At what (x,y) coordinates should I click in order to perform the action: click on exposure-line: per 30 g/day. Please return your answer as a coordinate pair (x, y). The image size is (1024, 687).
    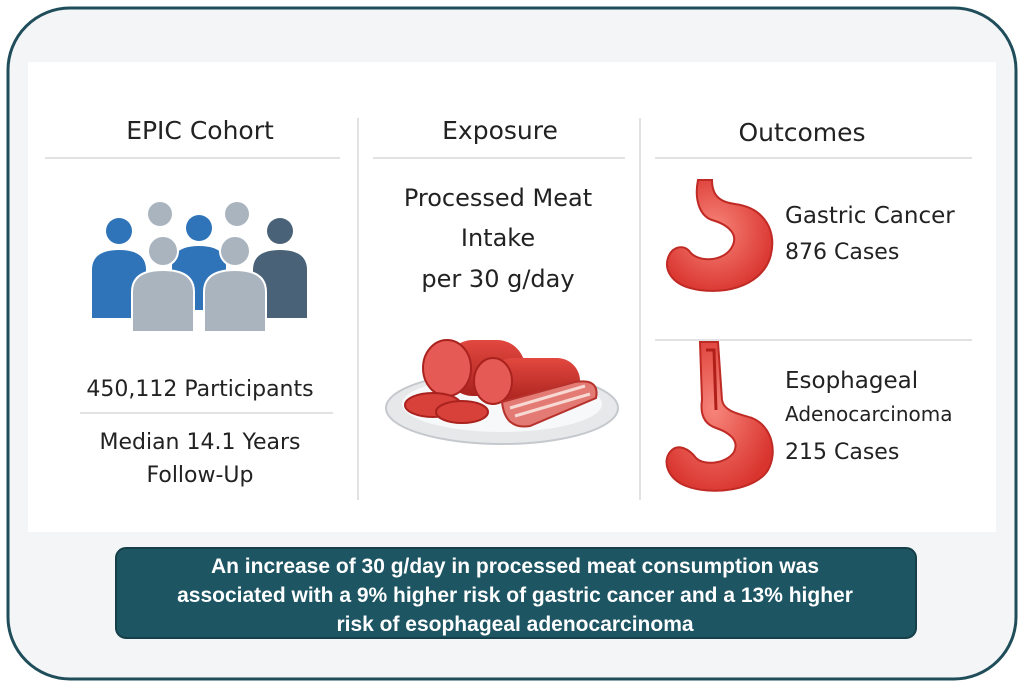
    Looking at the image, I should click on (497, 279).